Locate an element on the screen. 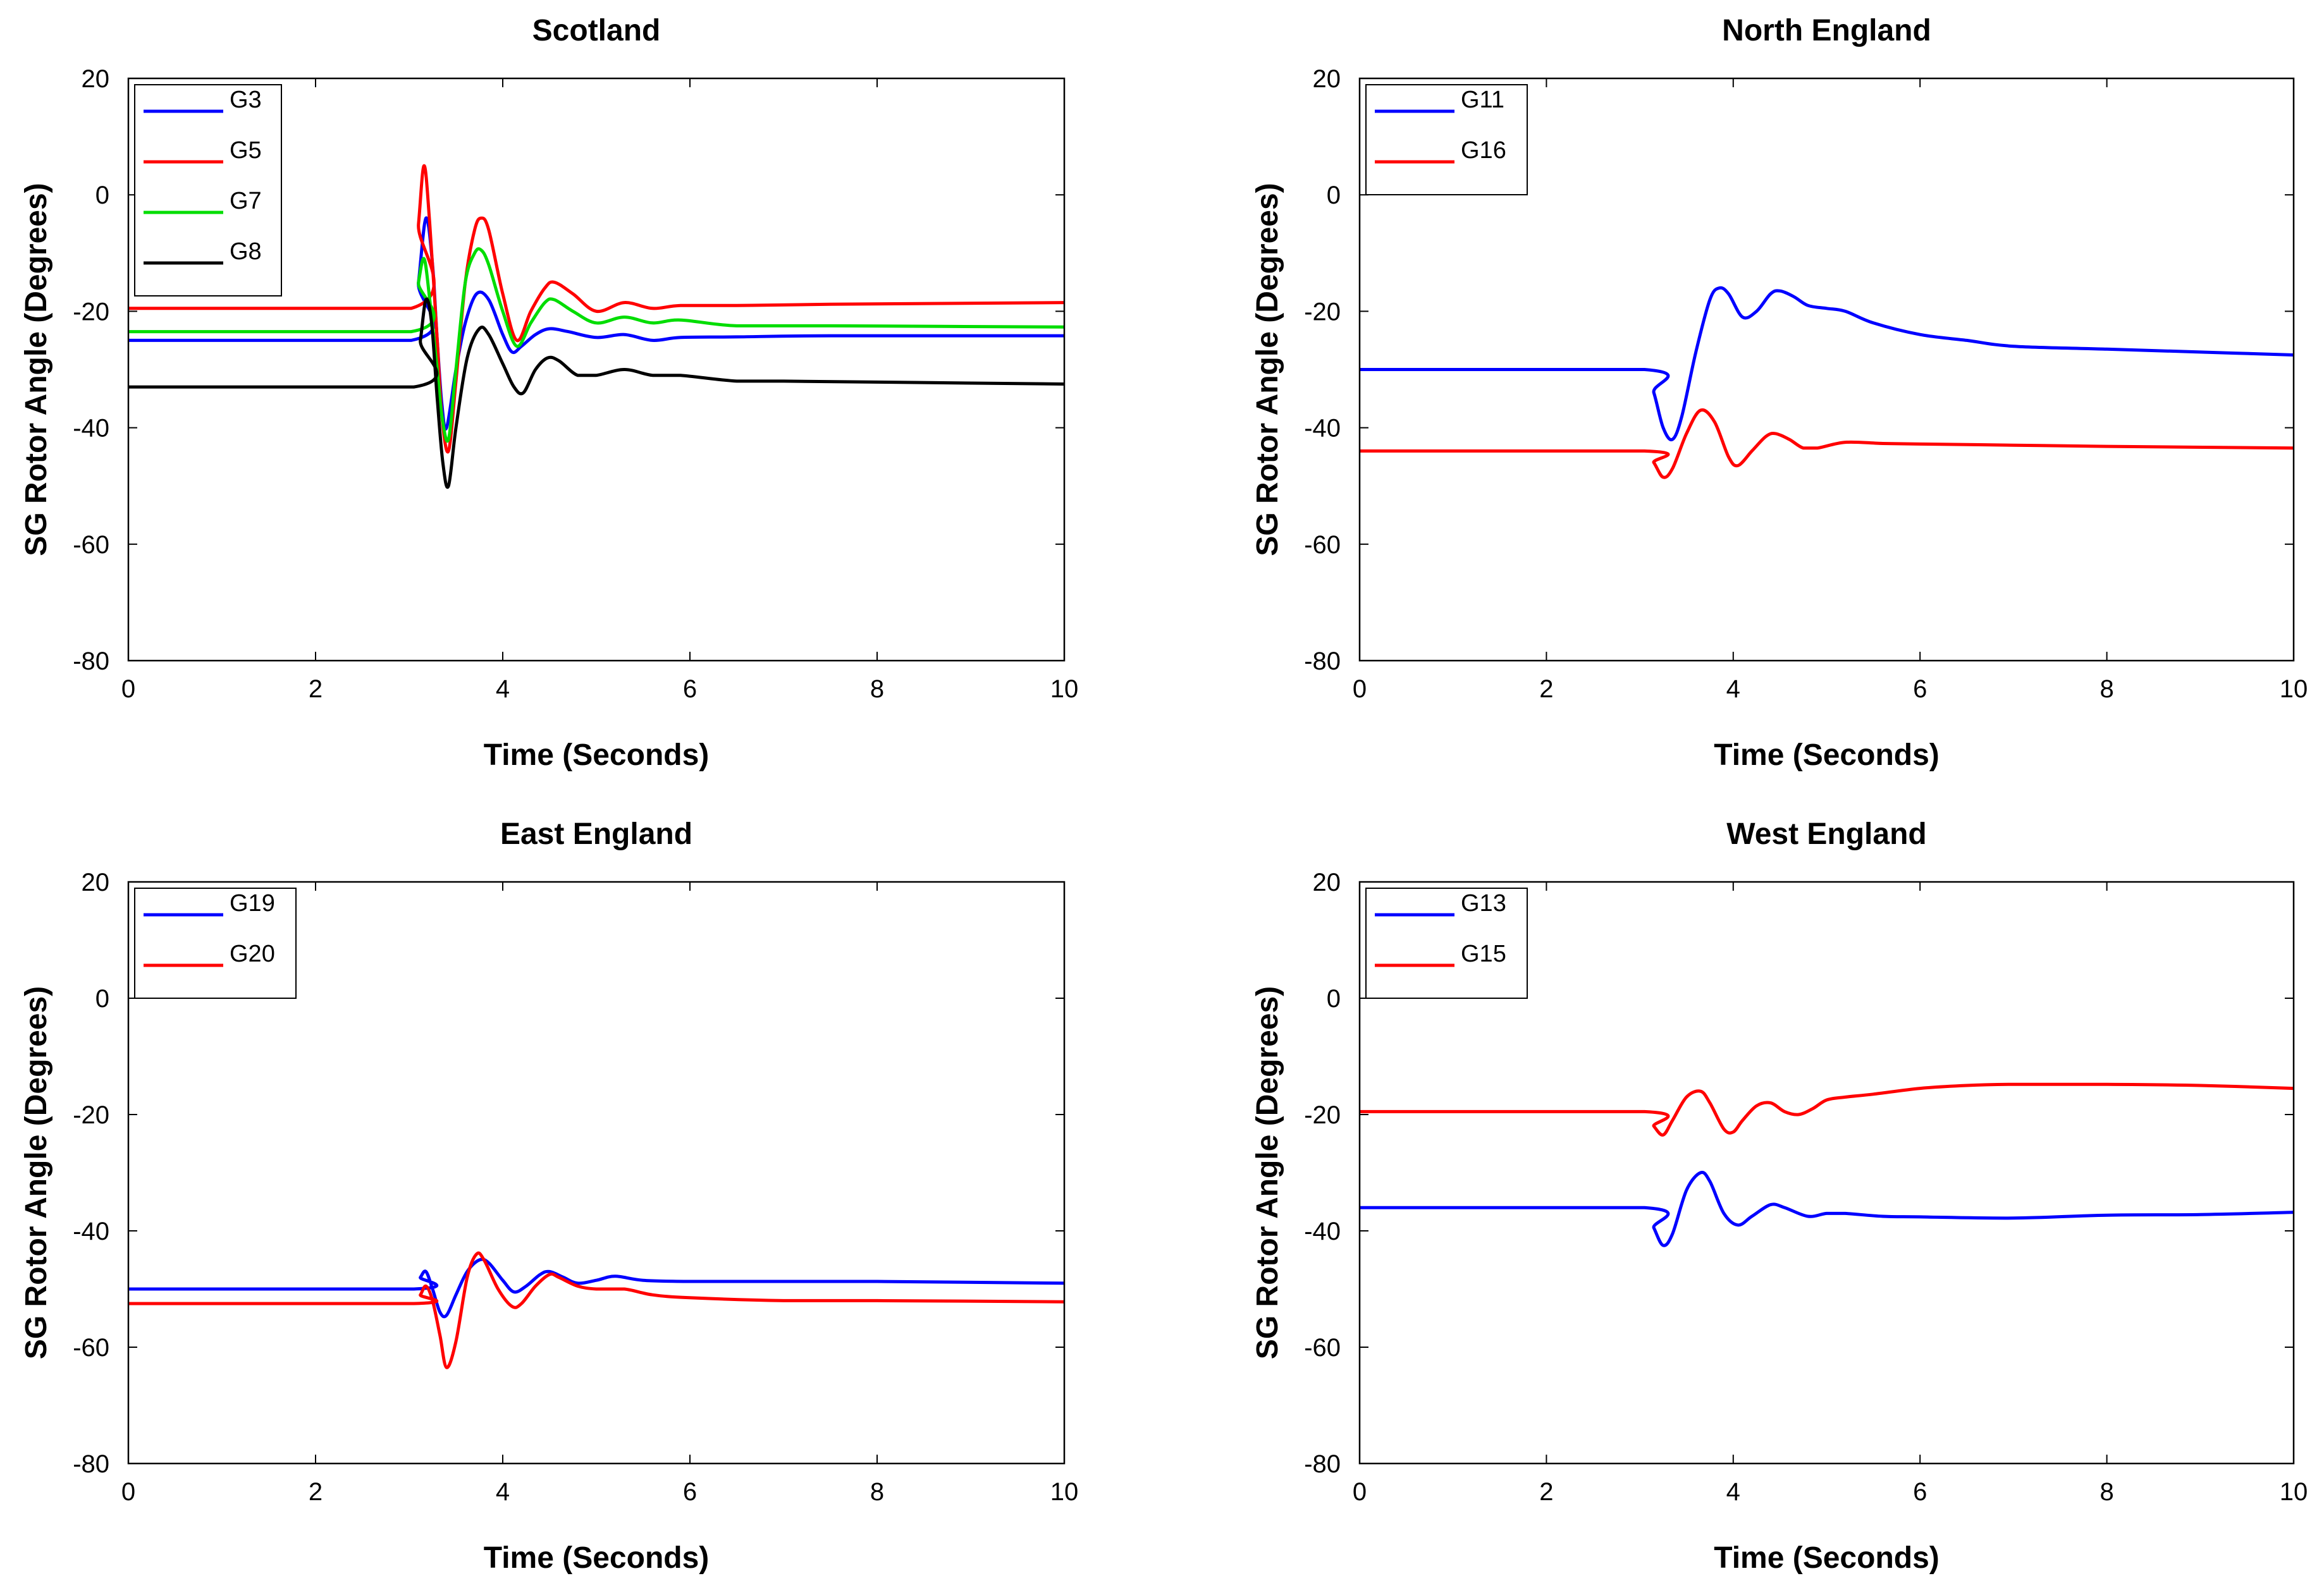 Image resolution: width=2324 pixels, height=1595 pixels. legend-label-g20: G20 is located at coordinates (252, 954).